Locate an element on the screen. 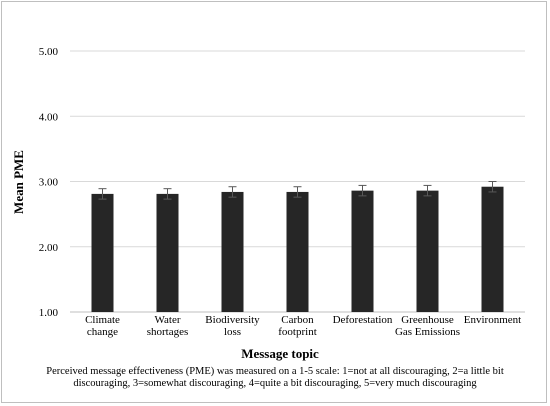 The width and height of the screenshot is (550, 406). y-tick-label: 5.00 is located at coordinates (49, 52).